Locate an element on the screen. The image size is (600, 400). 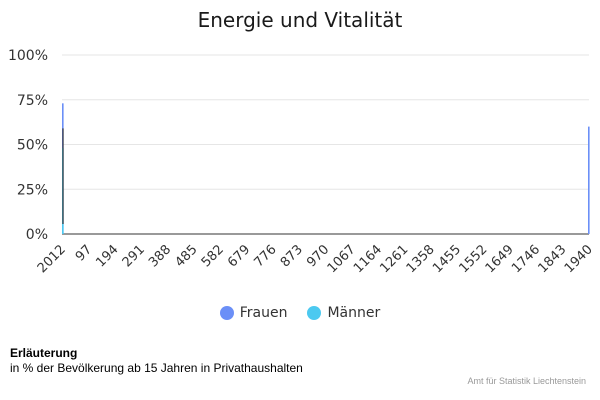
legend-swatch-frauen is located at coordinates (226, 313).